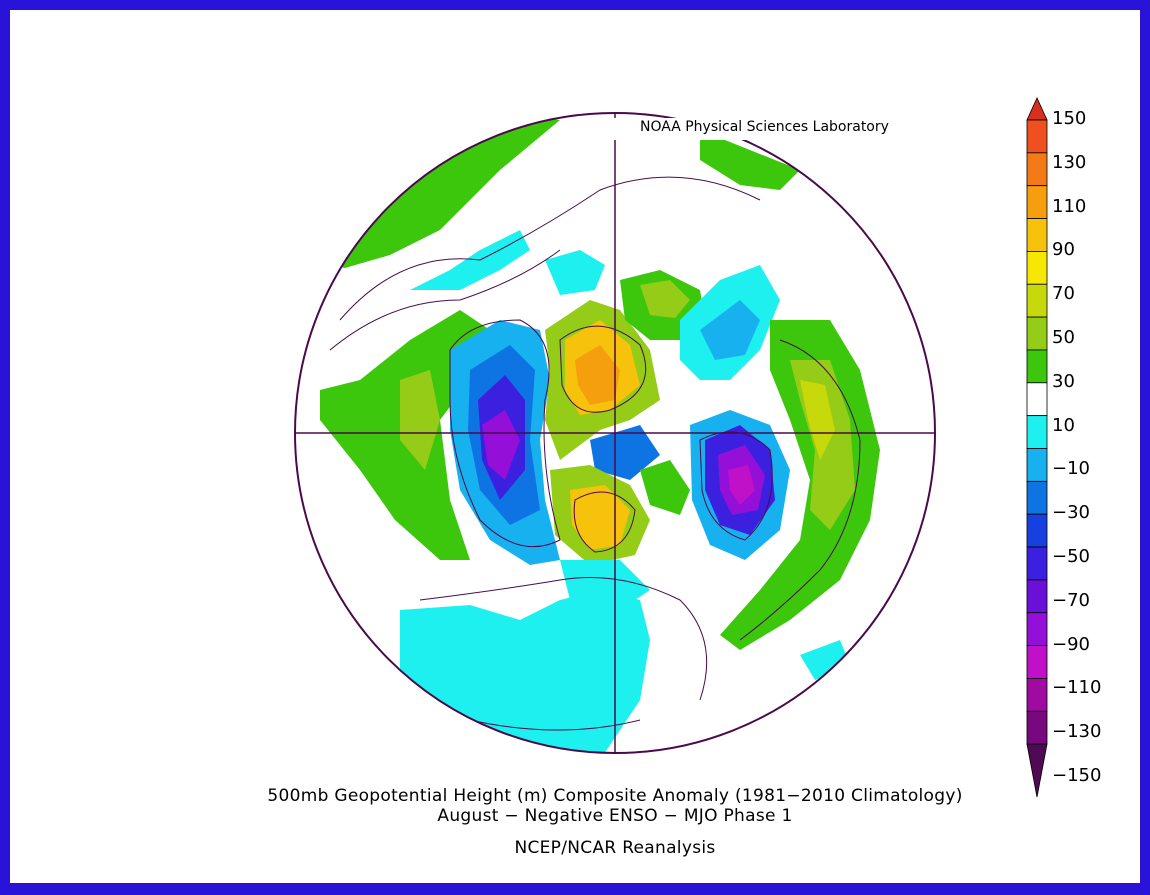 The height and width of the screenshot is (895, 1150). I want to click on colorbar-label: −30, so click(1071, 513).